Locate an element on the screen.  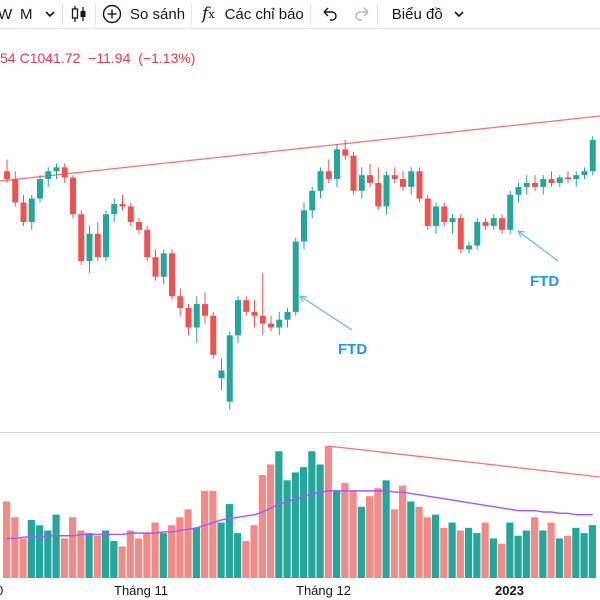
undo-button is located at coordinates (330, 14).